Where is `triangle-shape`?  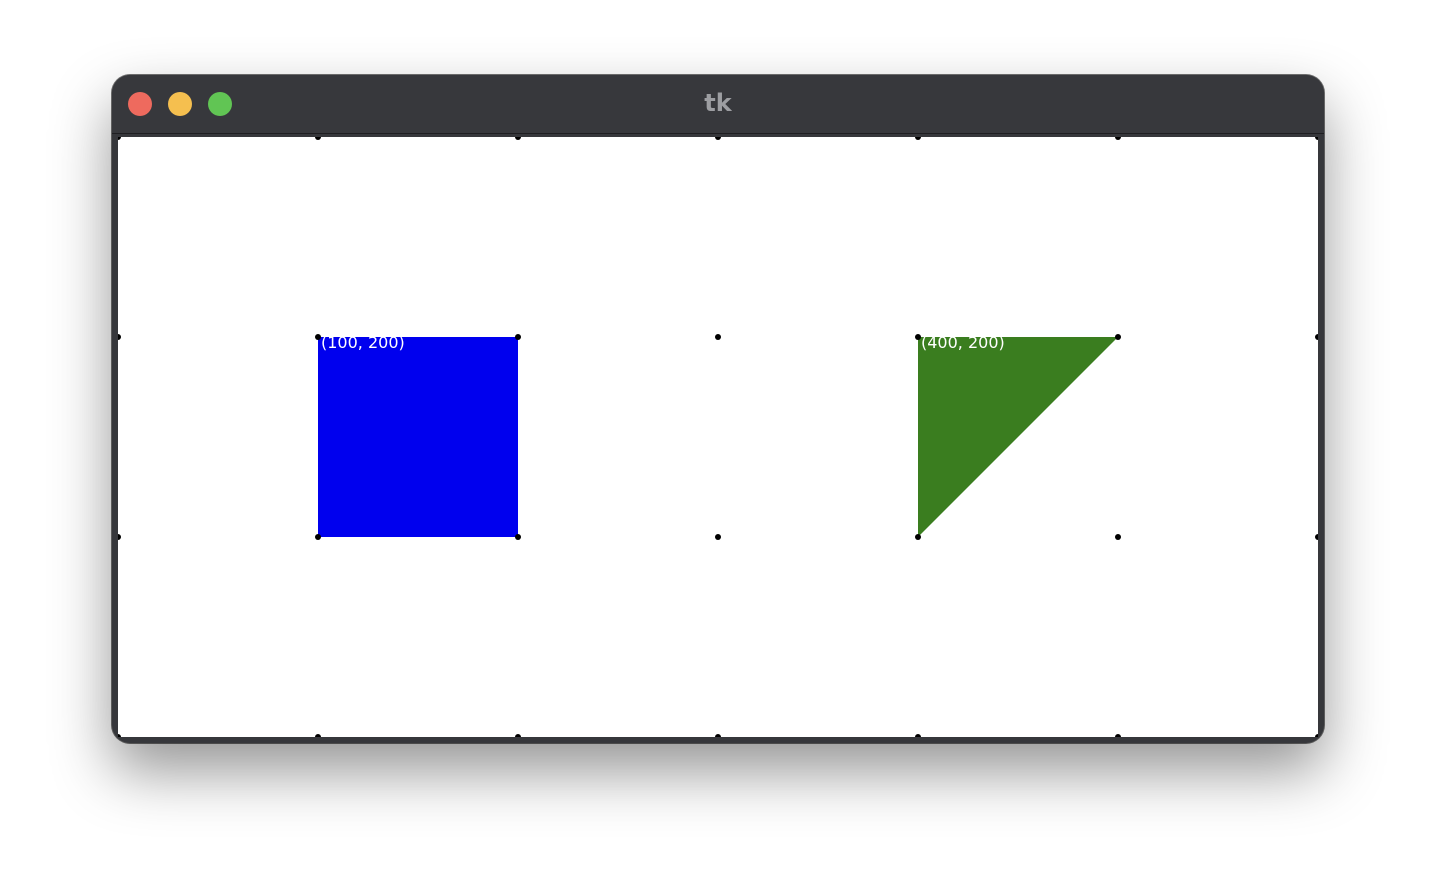 triangle-shape is located at coordinates (1018, 437).